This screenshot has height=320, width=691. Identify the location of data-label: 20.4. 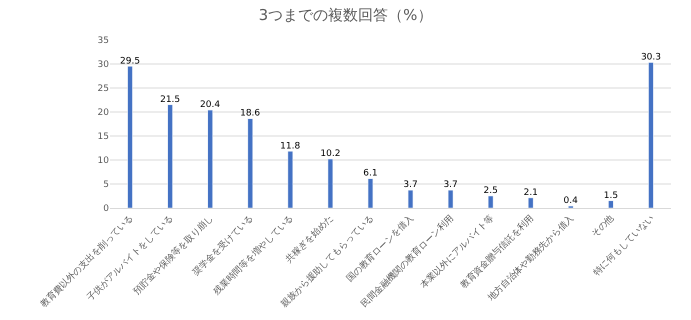
(210, 105).